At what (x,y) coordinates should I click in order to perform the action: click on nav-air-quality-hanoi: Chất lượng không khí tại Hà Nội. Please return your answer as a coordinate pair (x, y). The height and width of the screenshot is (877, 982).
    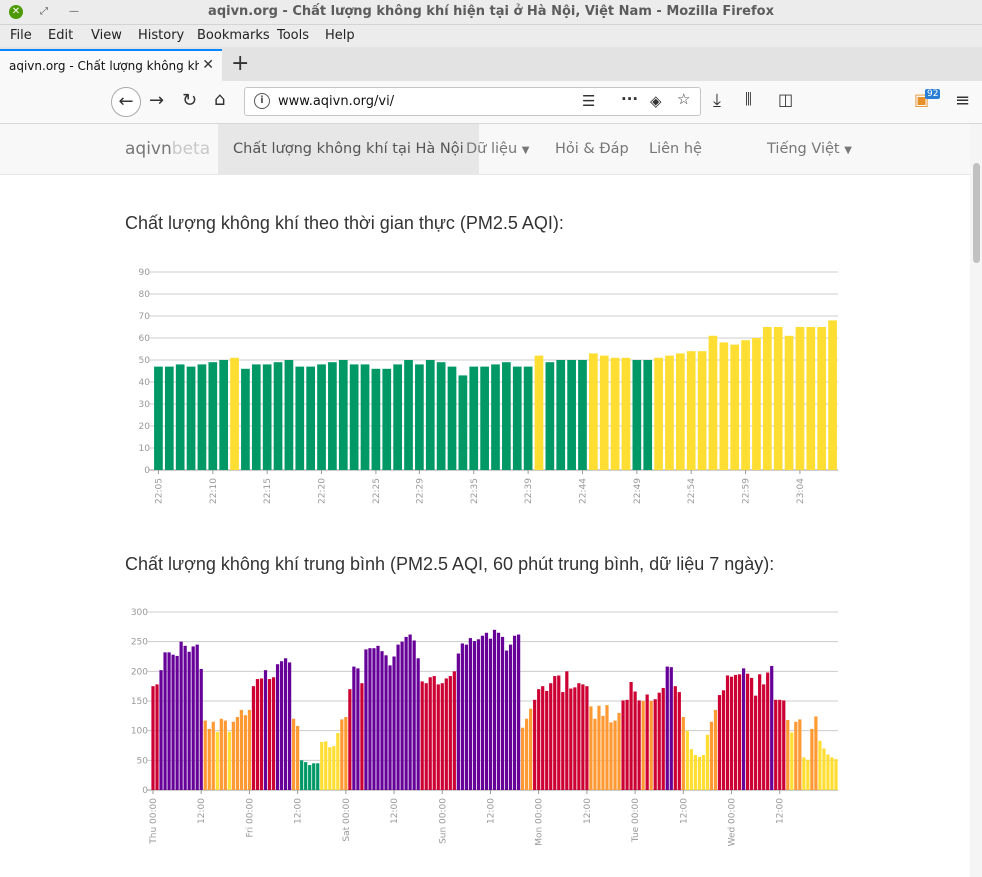
    Looking at the image, I should click on (348, 149).